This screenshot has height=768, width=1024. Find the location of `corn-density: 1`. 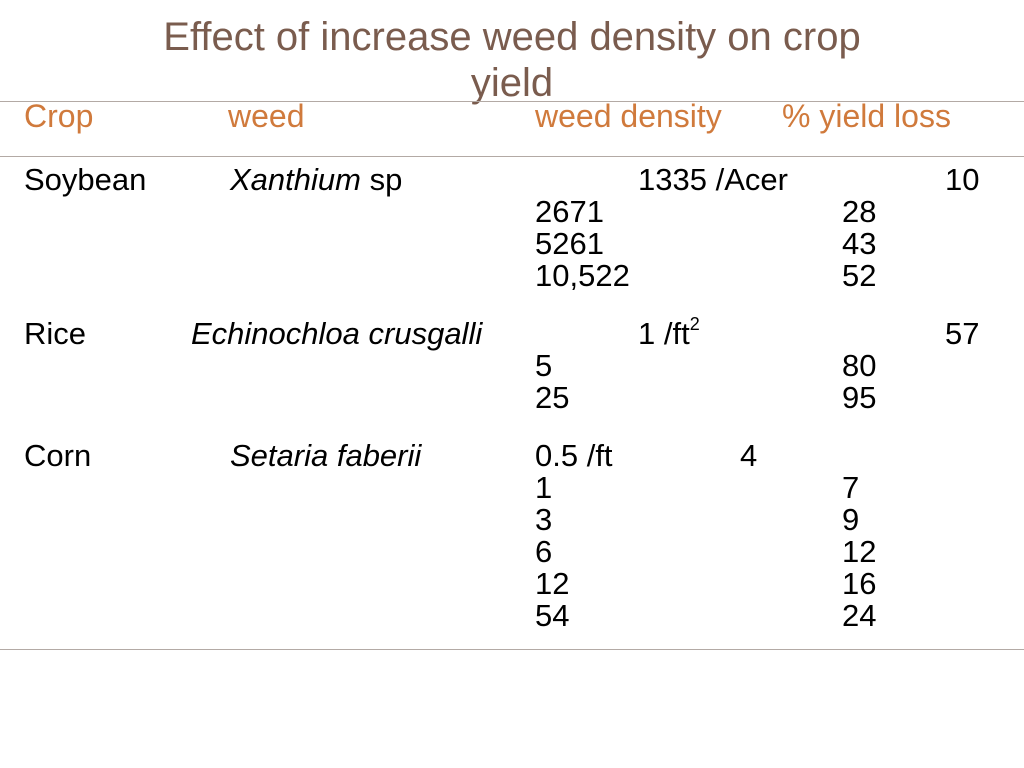

corn-density: 1 is located at coordinates (544, 487).